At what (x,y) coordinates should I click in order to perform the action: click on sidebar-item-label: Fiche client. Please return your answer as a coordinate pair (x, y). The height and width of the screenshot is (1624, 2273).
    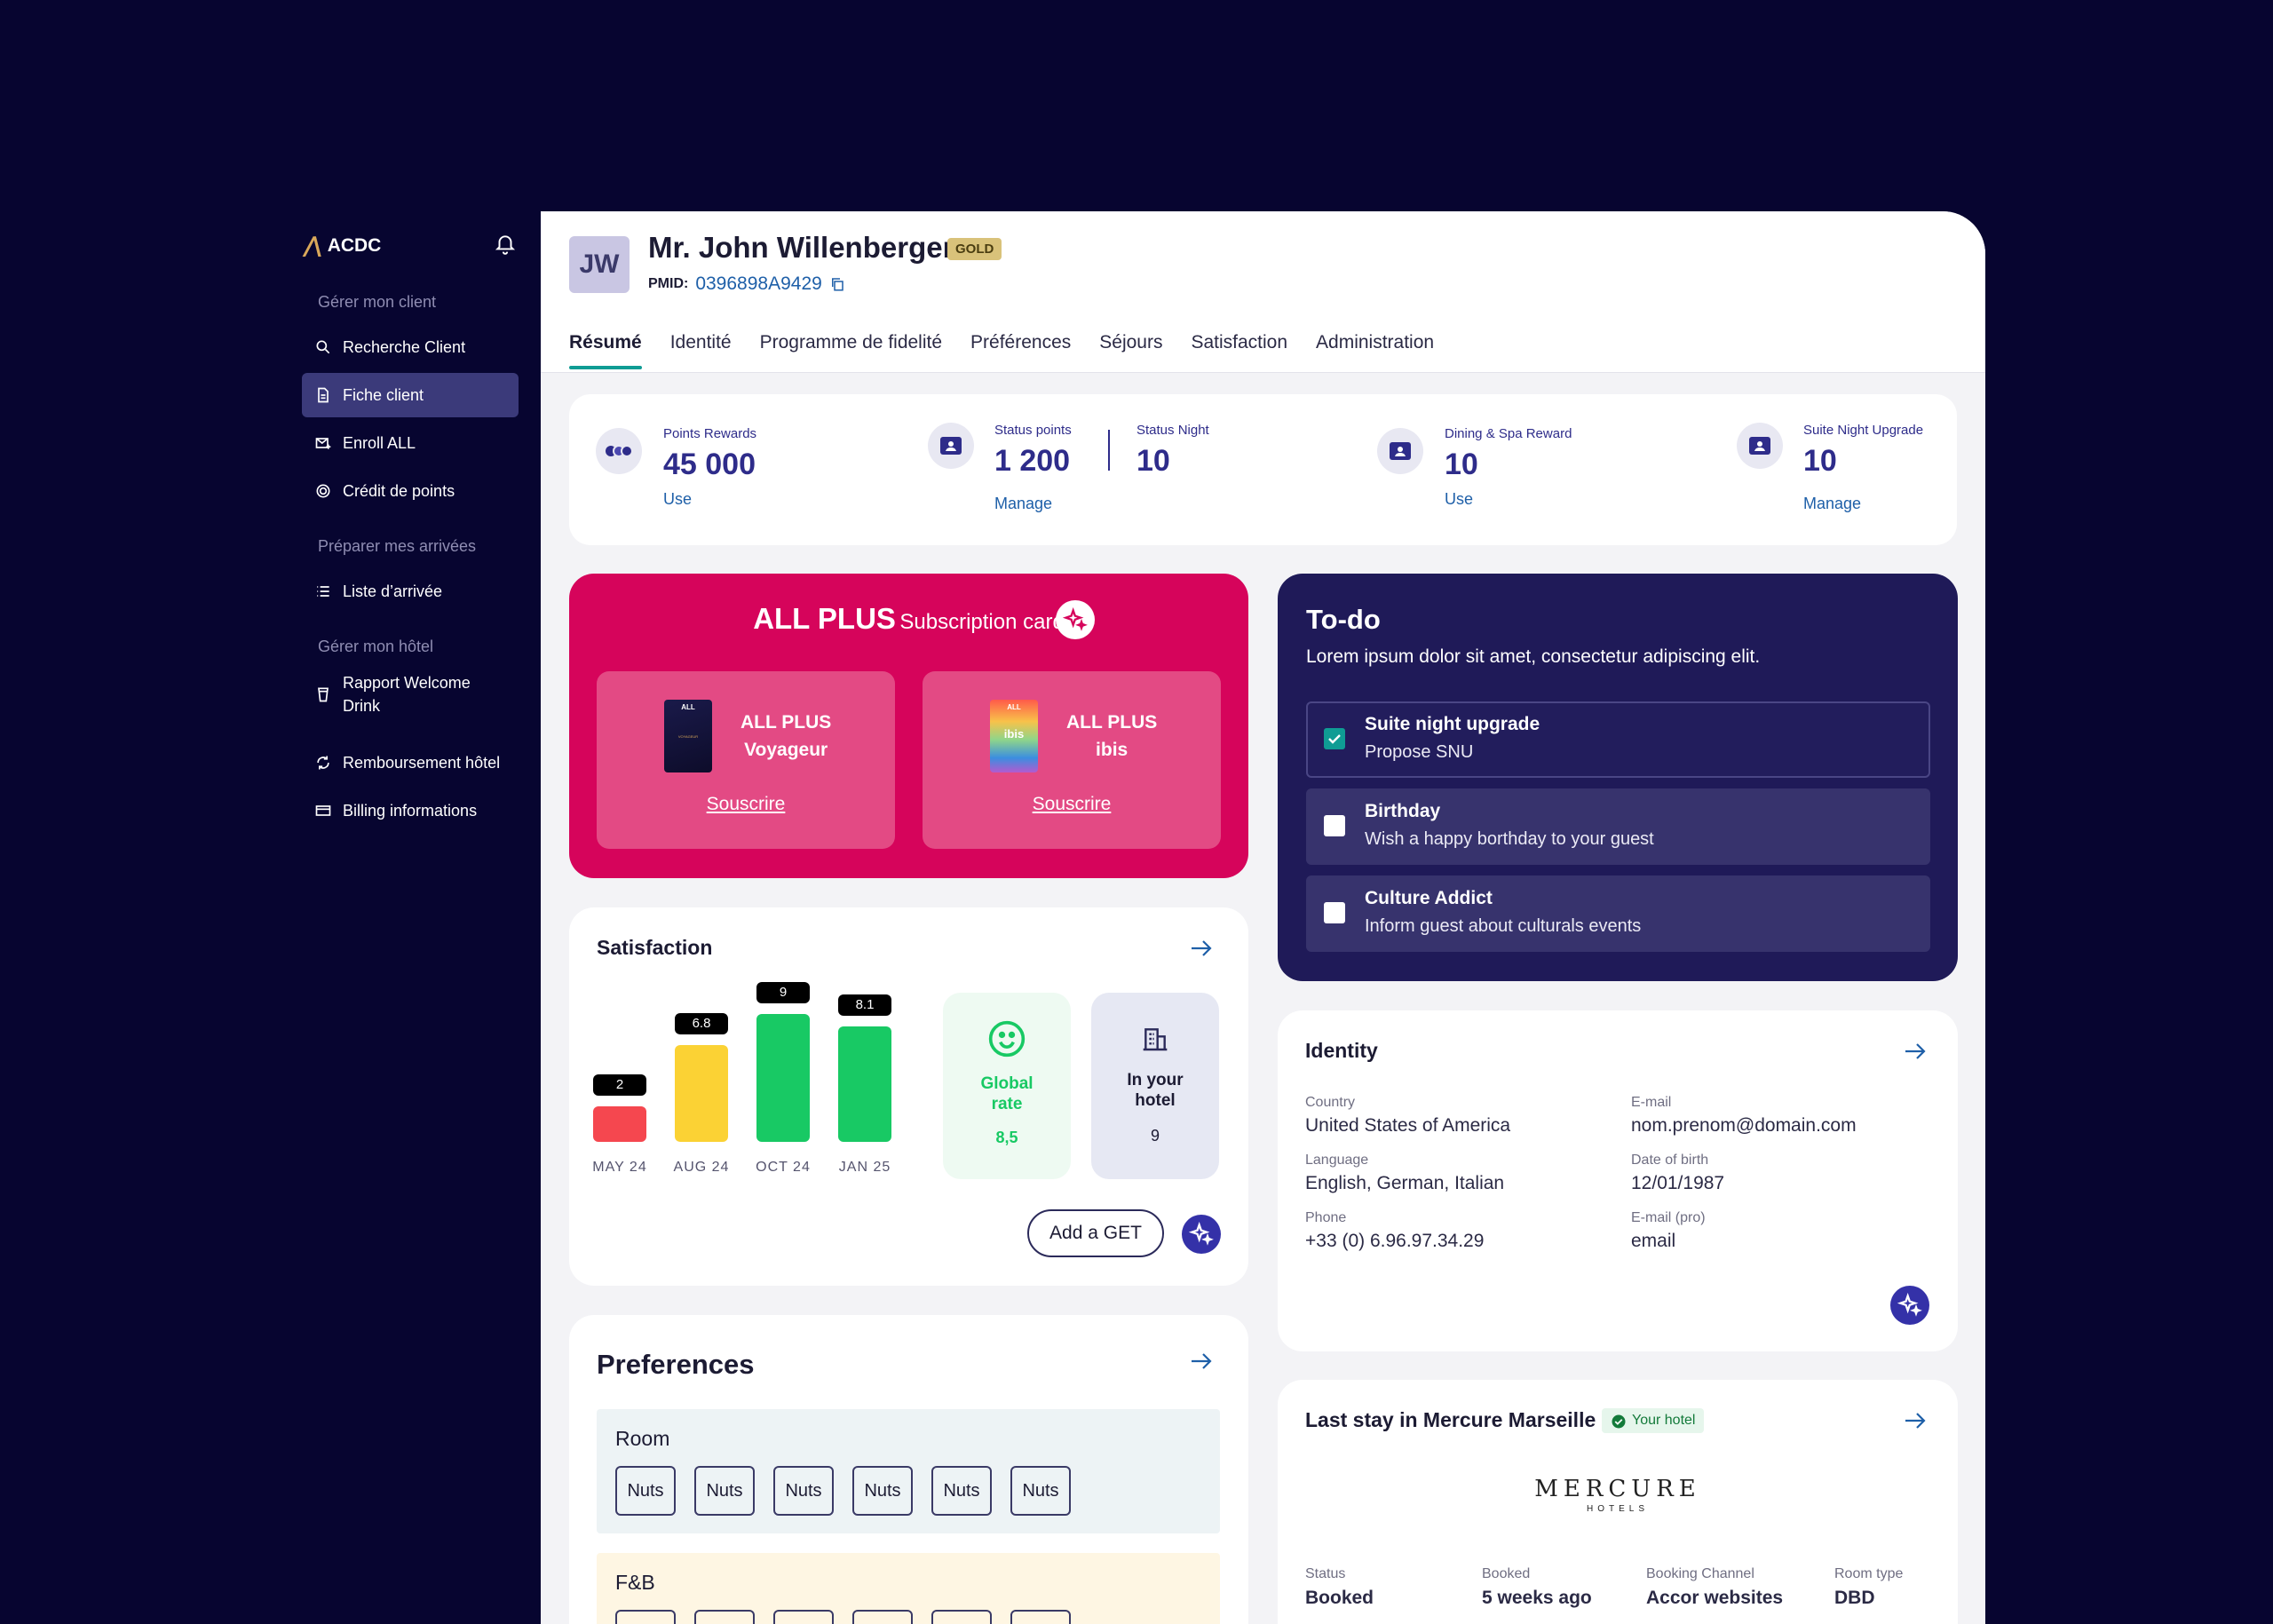
    Looking at the image, I should click on (384, 394).